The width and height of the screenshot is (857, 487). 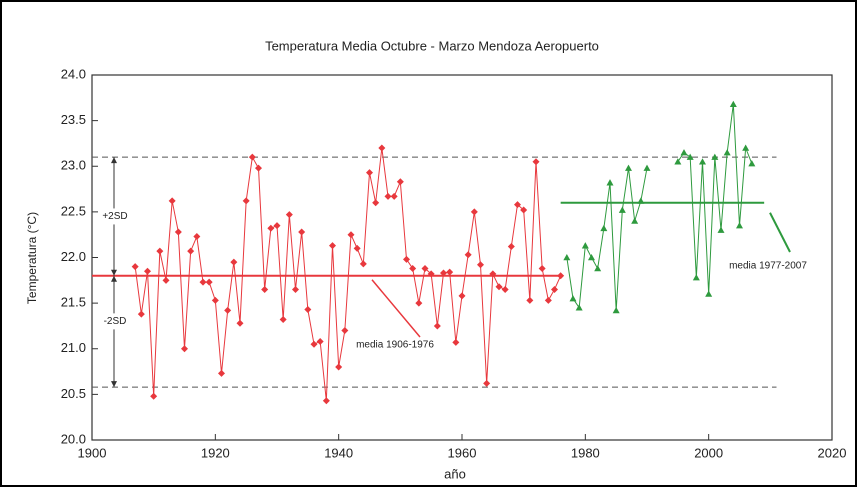 What do you see at coordinates (73, 256) in the screenshot?
I see `y-tick-label: 22.0` at bounding box center [73, 256].